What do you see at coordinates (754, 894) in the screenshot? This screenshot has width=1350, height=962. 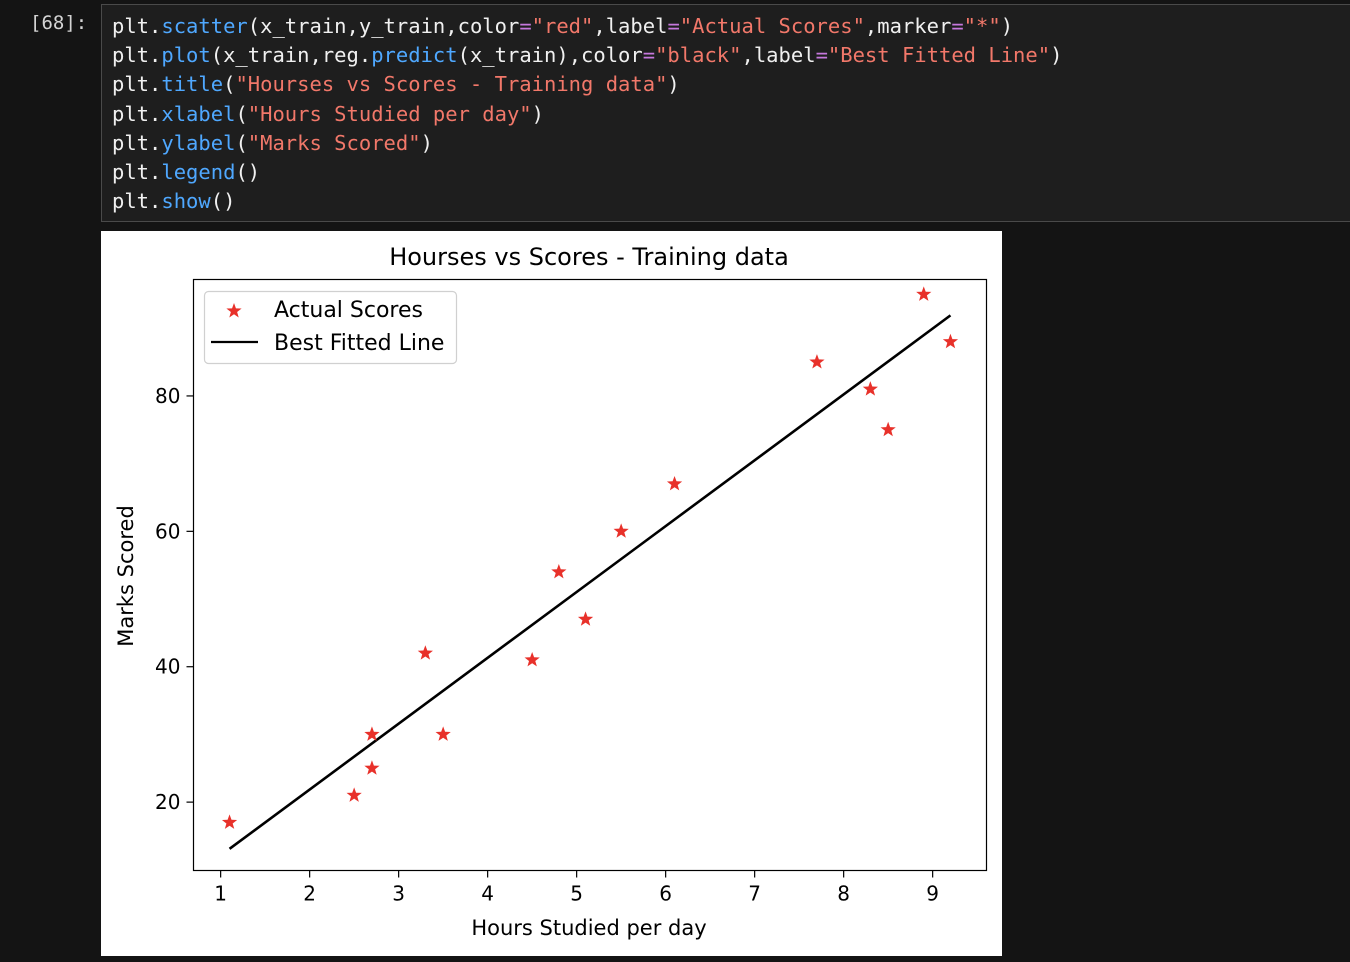 I see `x-tick-label: 7` at bounding box center [754, 894].